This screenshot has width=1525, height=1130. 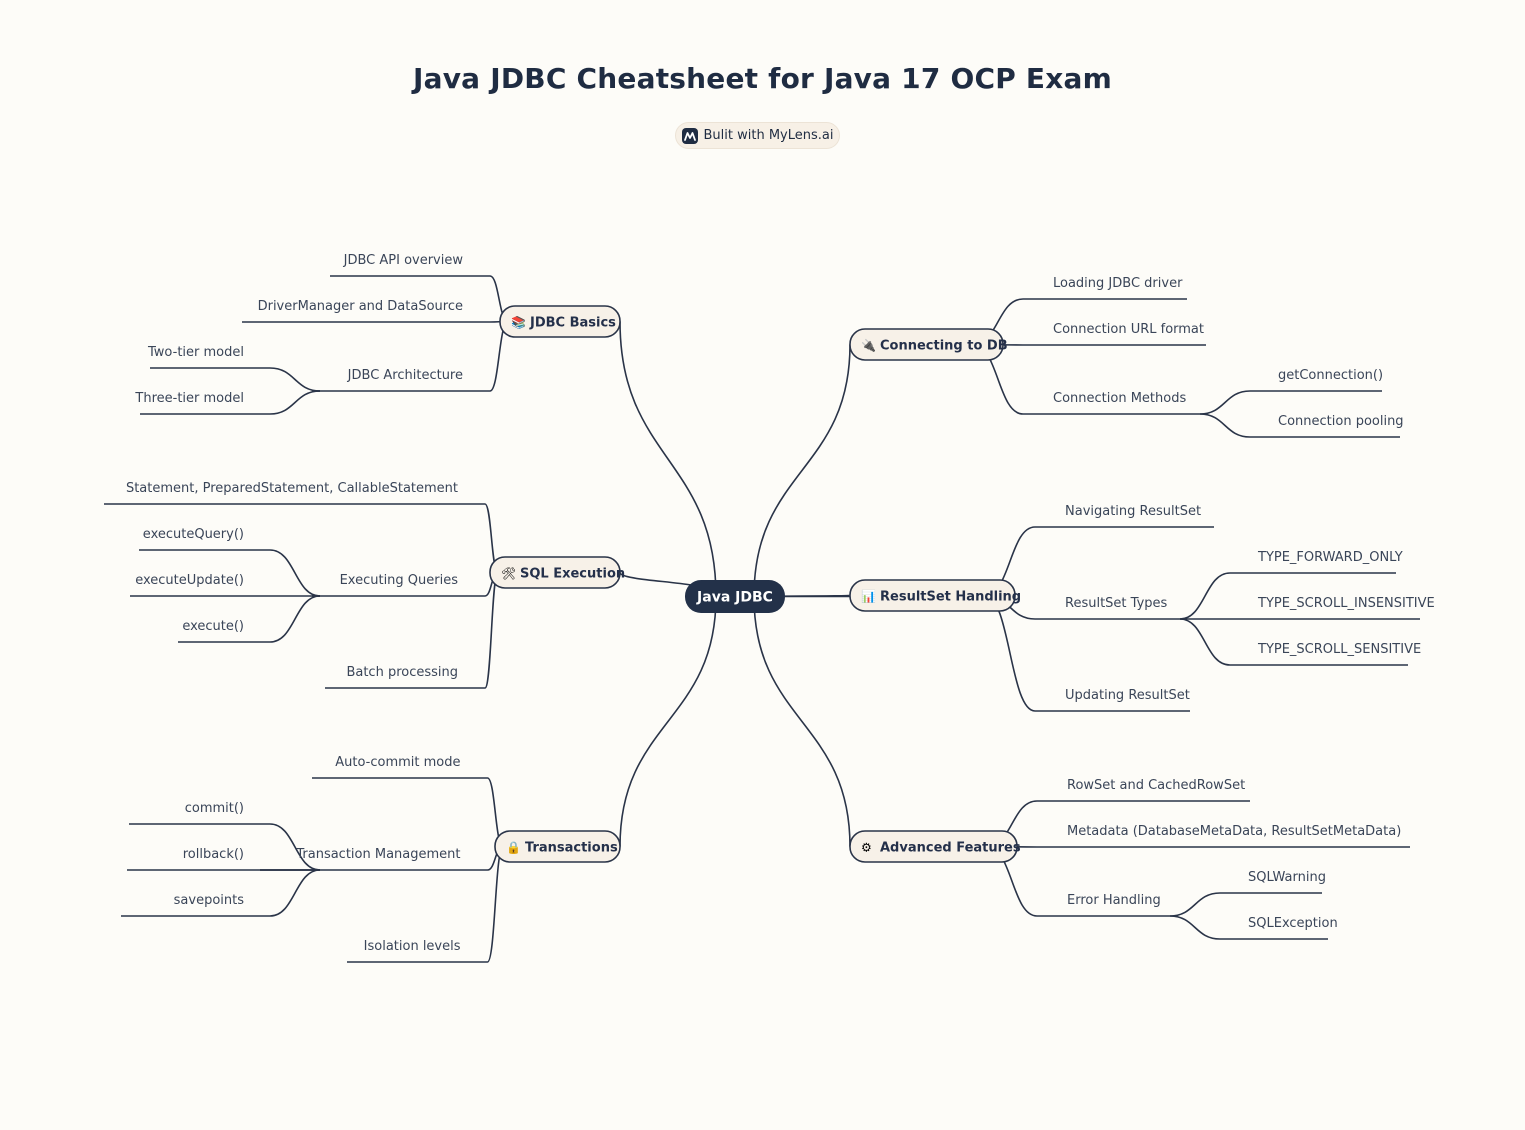 I want to click on edge-leaf-commit, so click(x=295, y=847).